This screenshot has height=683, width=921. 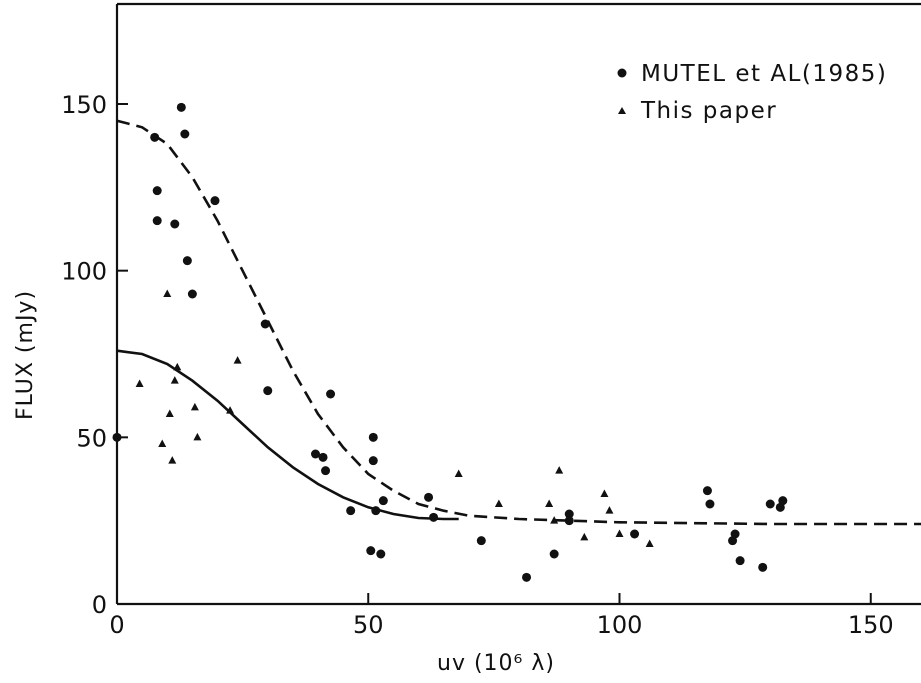 What do you see at coordinates (620, 625) in the screenshot?
I see `x-tick-label: 100` at bounding box center [620, 625].